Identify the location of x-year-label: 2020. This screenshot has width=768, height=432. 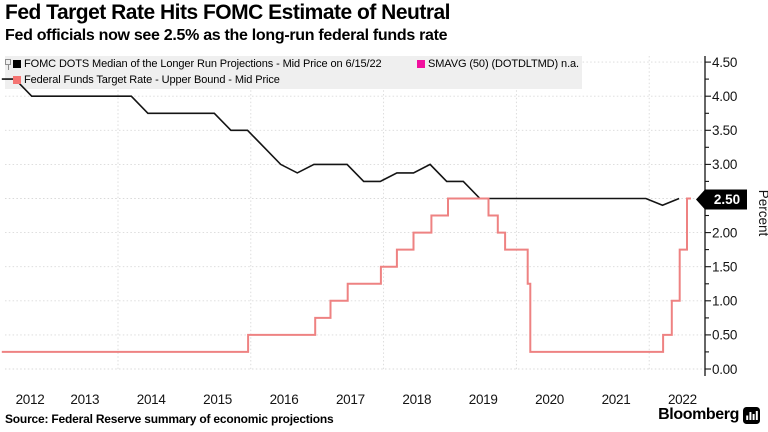
(549, 399).